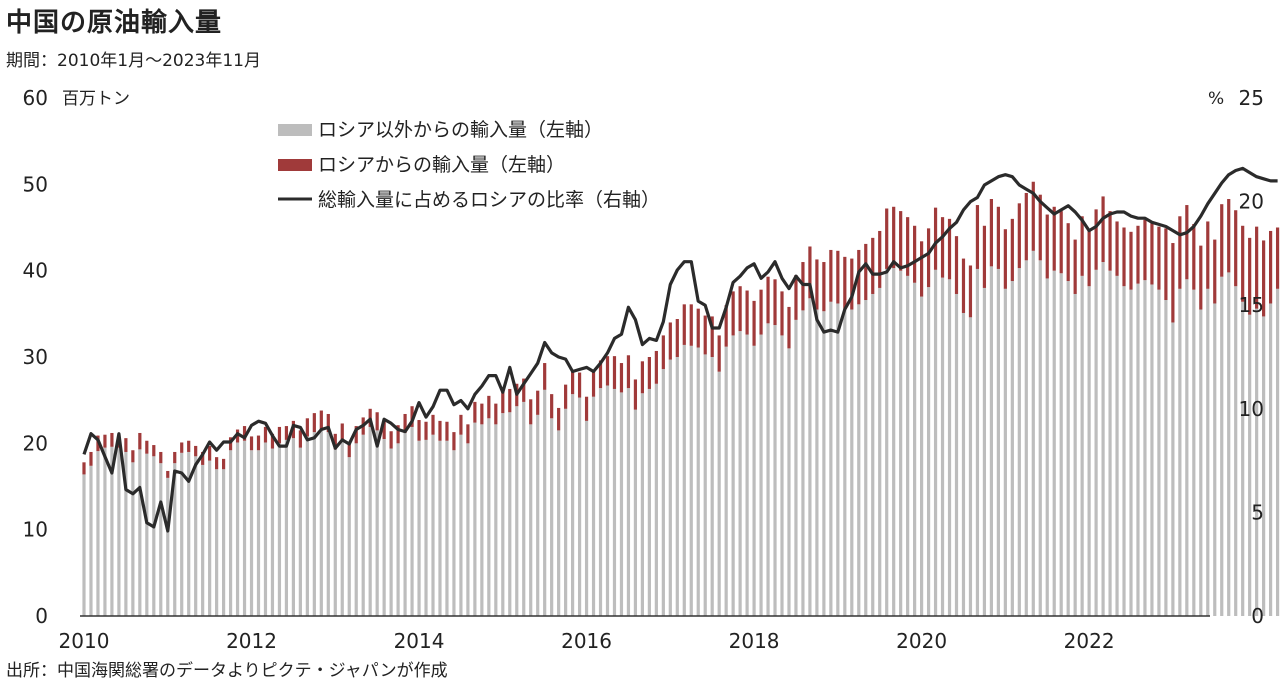  What do you see at coordinates (35, 357) in the screenshot?
I see `left-tick-label: 30` at bounding box center [35, 357].